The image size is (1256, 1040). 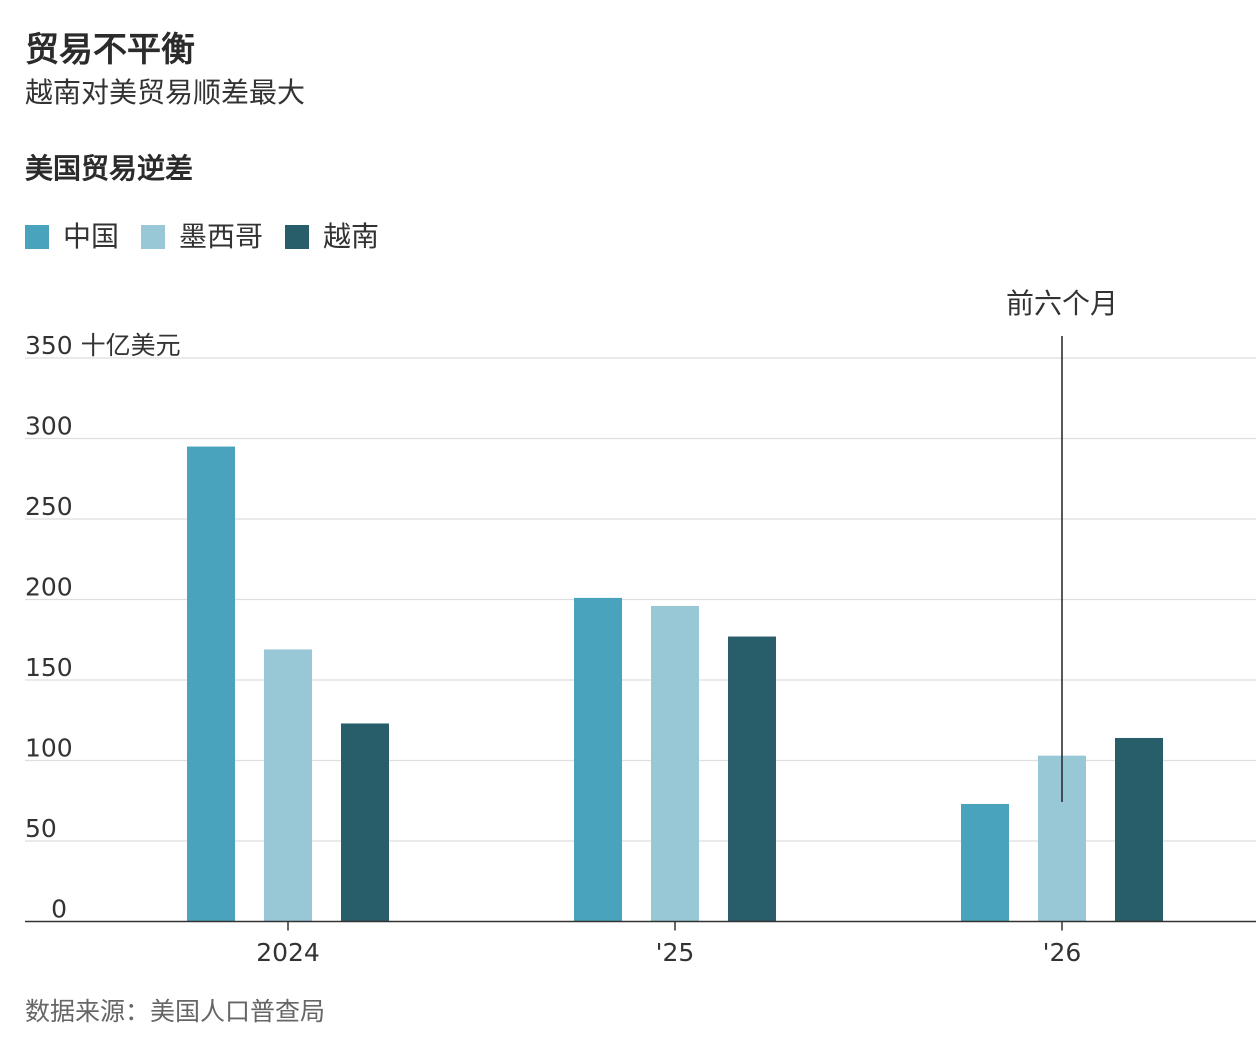 I want to click on x-tick-label: '25, so click(x=675, y=952).